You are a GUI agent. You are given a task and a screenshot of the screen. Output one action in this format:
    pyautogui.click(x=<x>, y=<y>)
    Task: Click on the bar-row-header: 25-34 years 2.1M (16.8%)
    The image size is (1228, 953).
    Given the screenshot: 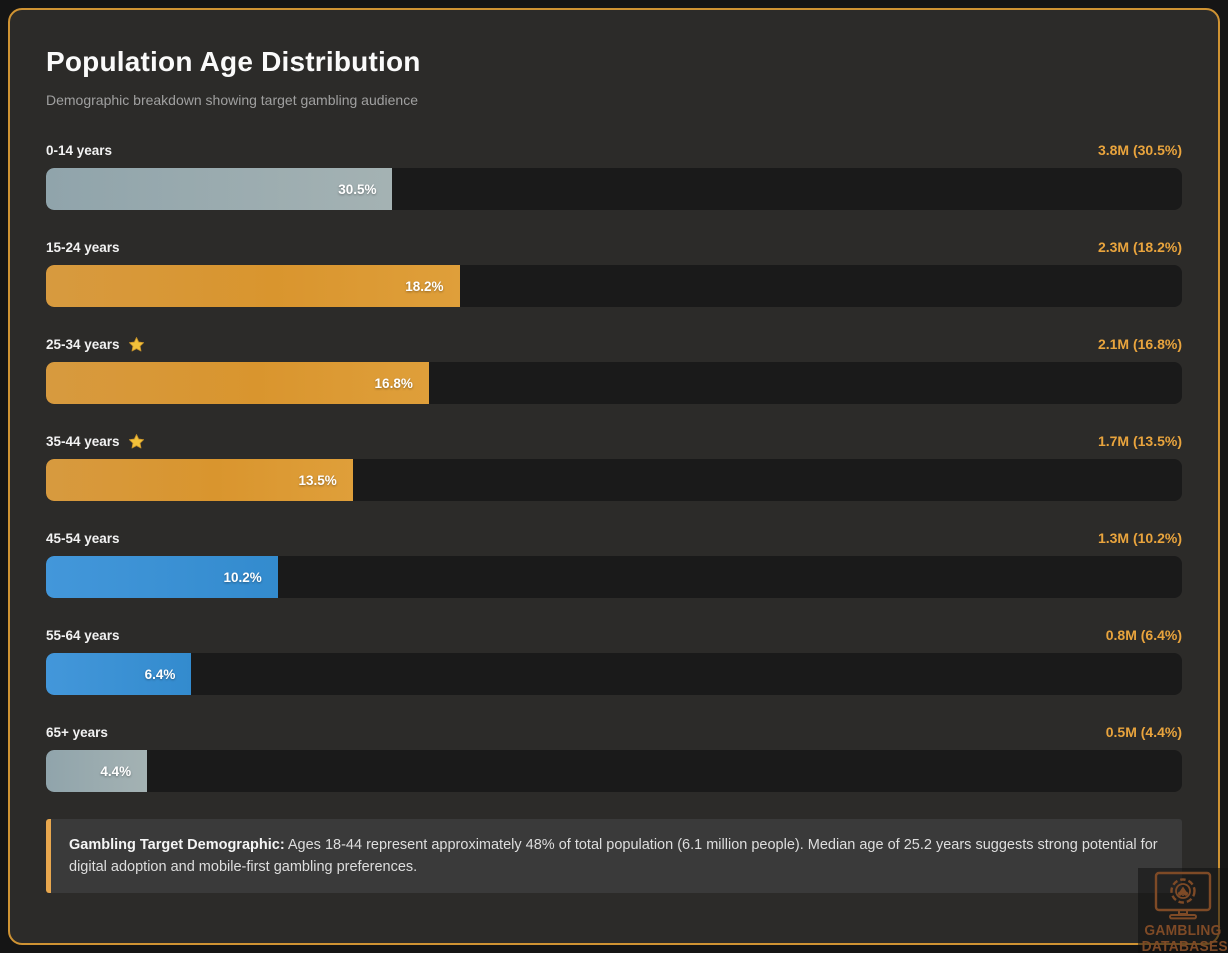 What is the action you would take?
    pyautogui.click(x=614, y=344)
    